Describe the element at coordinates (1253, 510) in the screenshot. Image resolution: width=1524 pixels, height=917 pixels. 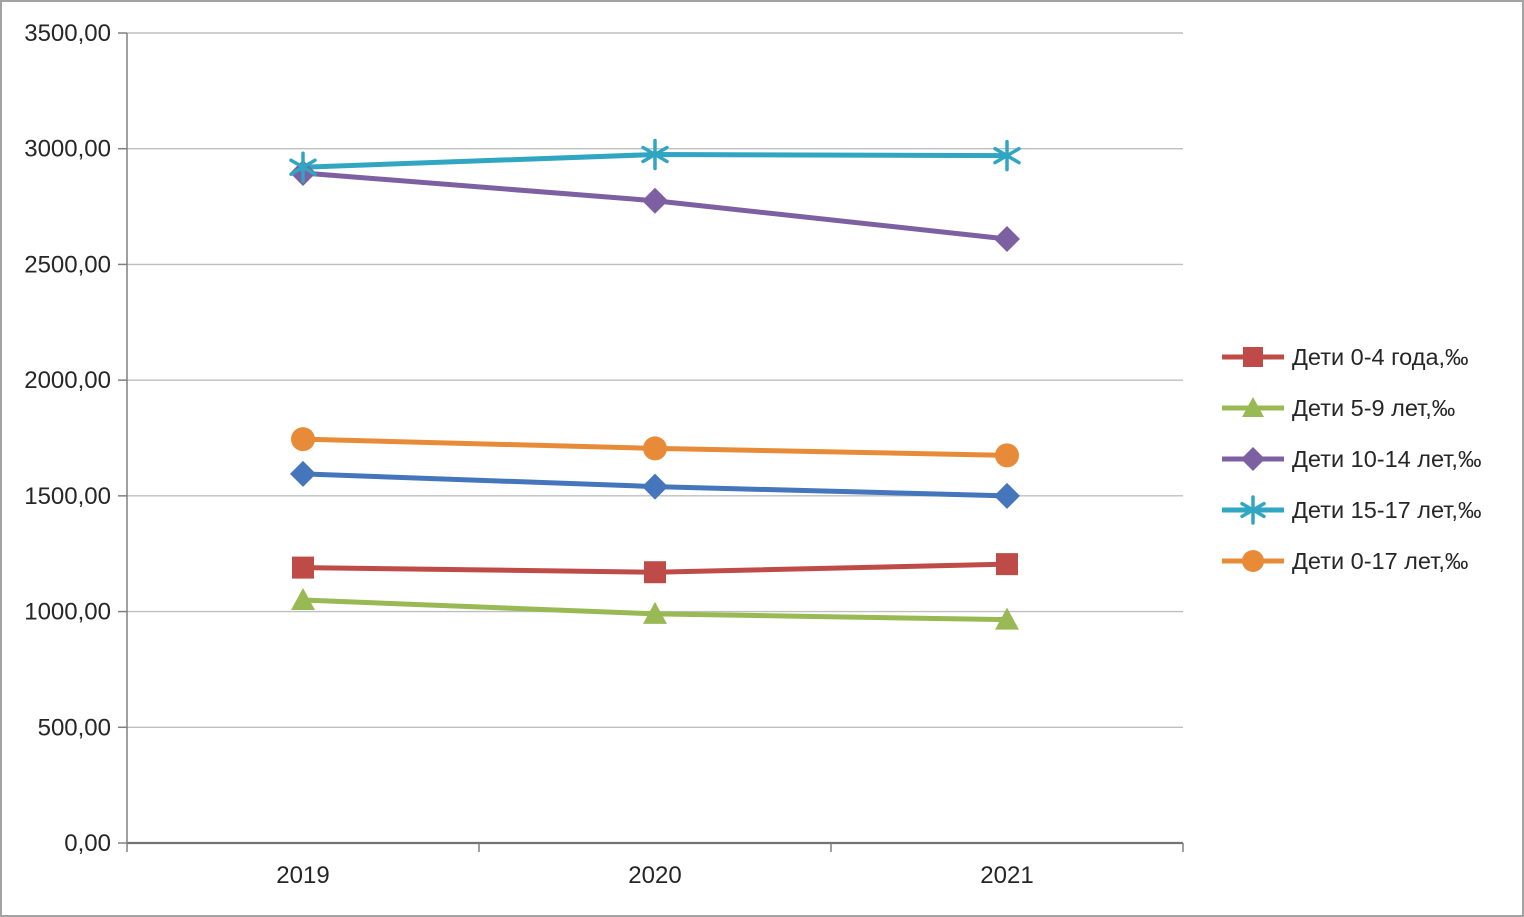
I see `legend-marker-star-icon` at that location.